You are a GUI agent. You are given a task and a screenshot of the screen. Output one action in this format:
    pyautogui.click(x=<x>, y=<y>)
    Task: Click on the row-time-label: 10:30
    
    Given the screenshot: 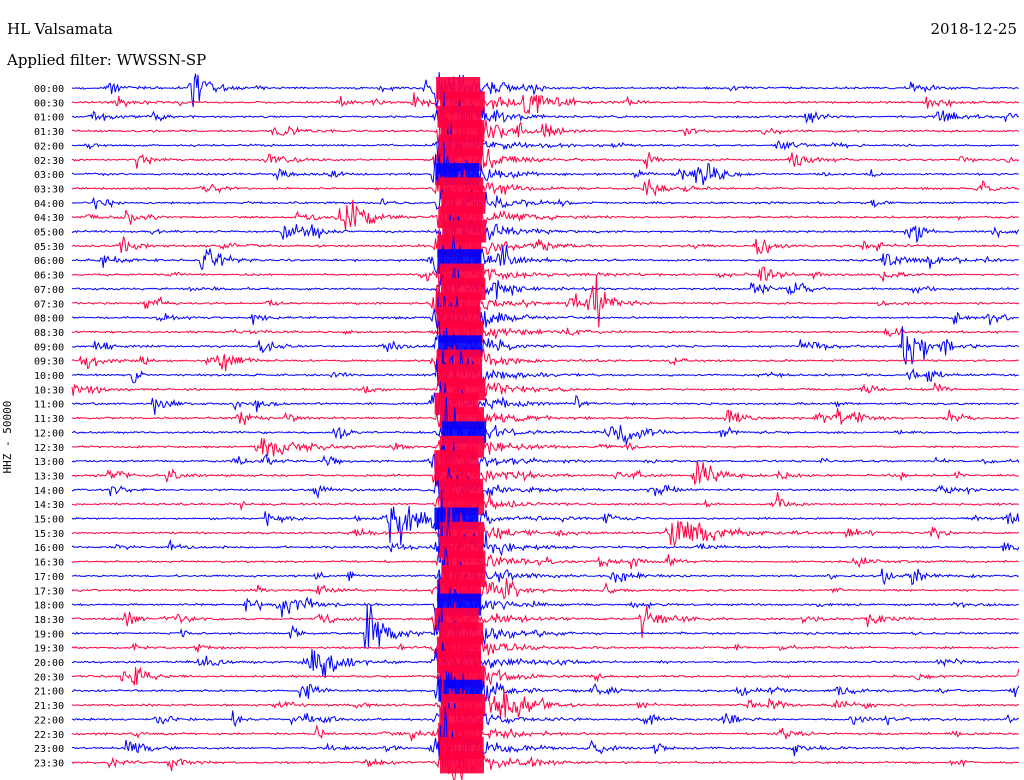 What is the action you would take?
    pyautogui.click(x=49, y=390)
    